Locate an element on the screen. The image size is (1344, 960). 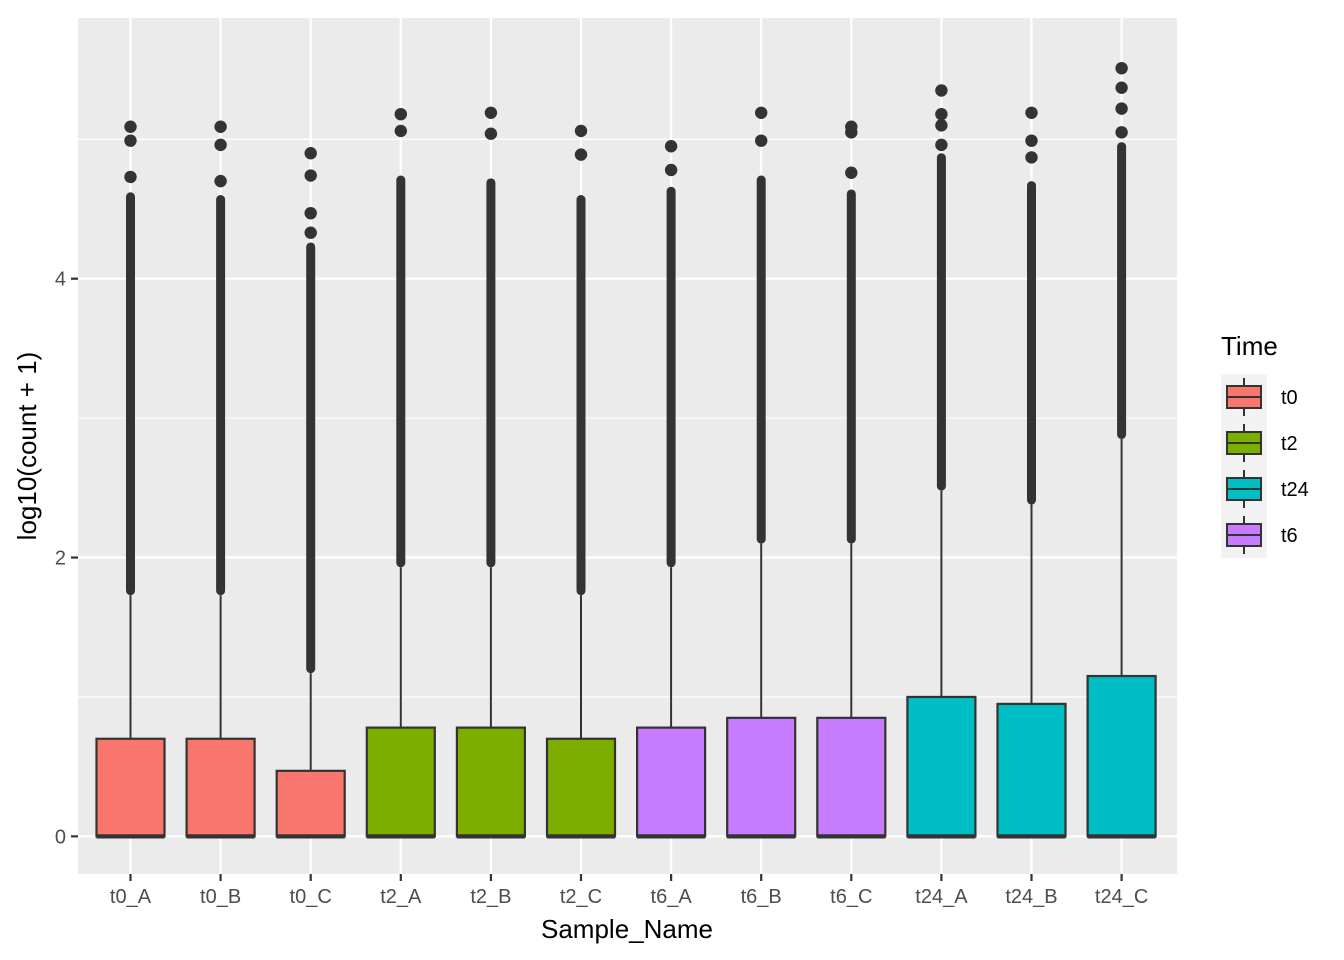
y-axis-title: log10(count + 1) is located at coordinates (27, 446).